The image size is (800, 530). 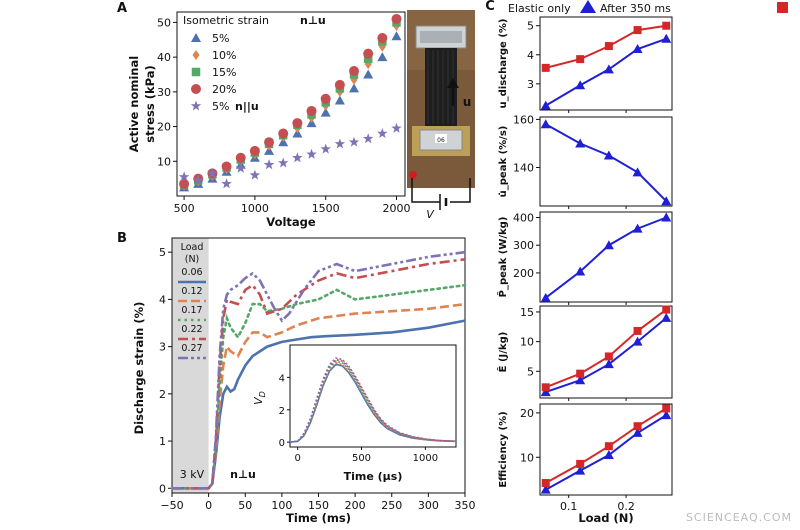 I want to click on inset-y-tick-label: 4, so click(x=282, y=378).